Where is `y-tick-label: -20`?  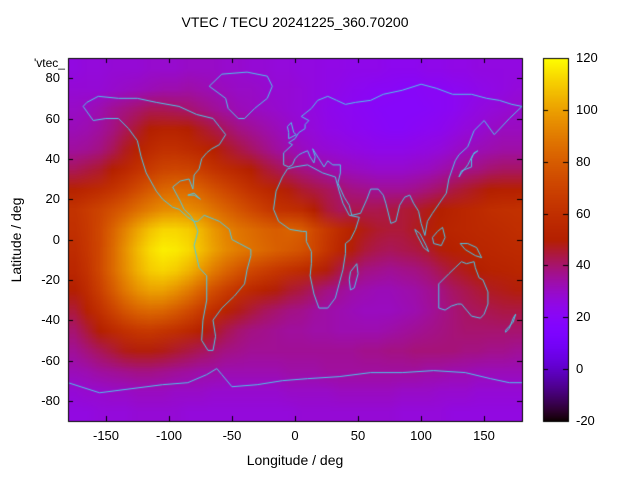
y-tick-label: -20 is located at coordinates (50, 279).